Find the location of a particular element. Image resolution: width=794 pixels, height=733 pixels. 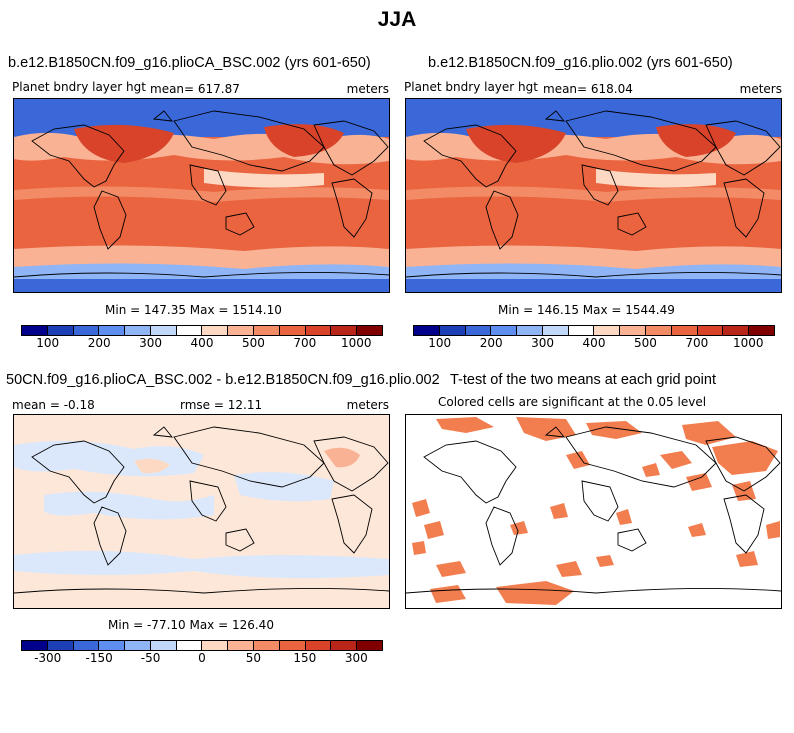

panel4-map is located at coordinates (593, 511).